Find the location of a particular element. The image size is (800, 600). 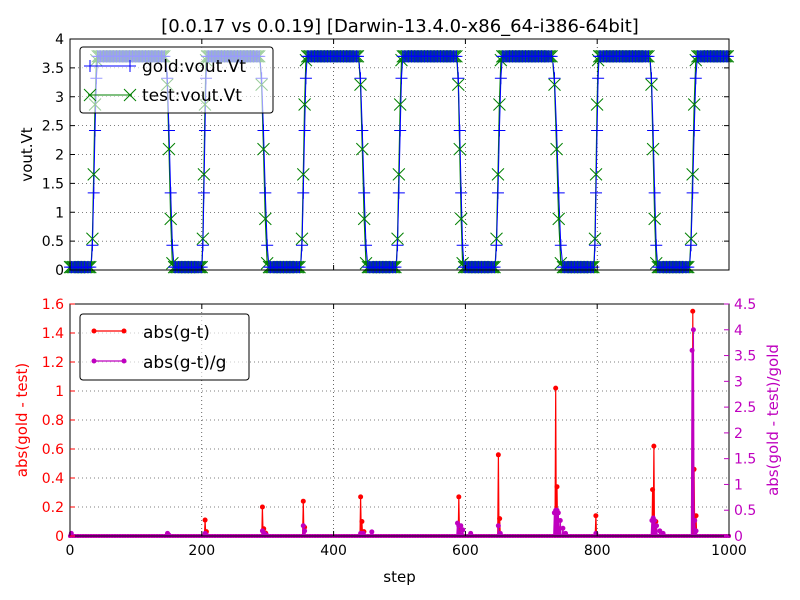

y-right-tick-label: 4.5 is located at coordinates (745, 305).